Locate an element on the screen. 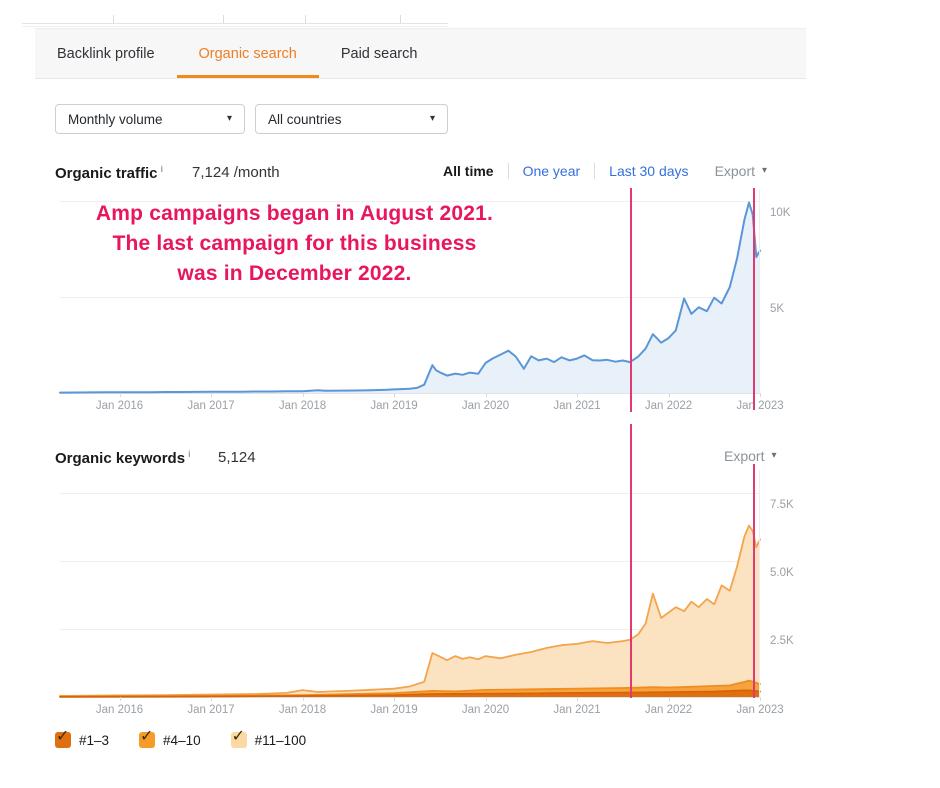  legend-item-1-3: ✓ #1–3 is located at coordinates (82, 738).